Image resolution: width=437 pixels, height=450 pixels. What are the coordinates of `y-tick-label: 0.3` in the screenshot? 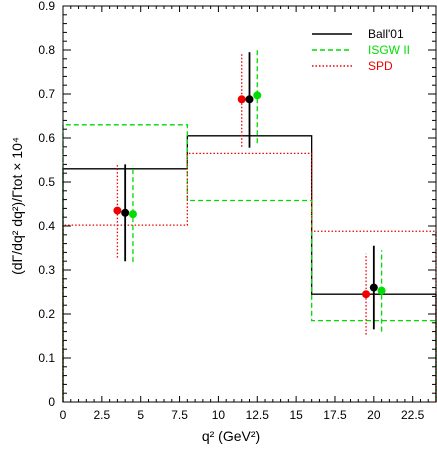 It's located at (46, 270).